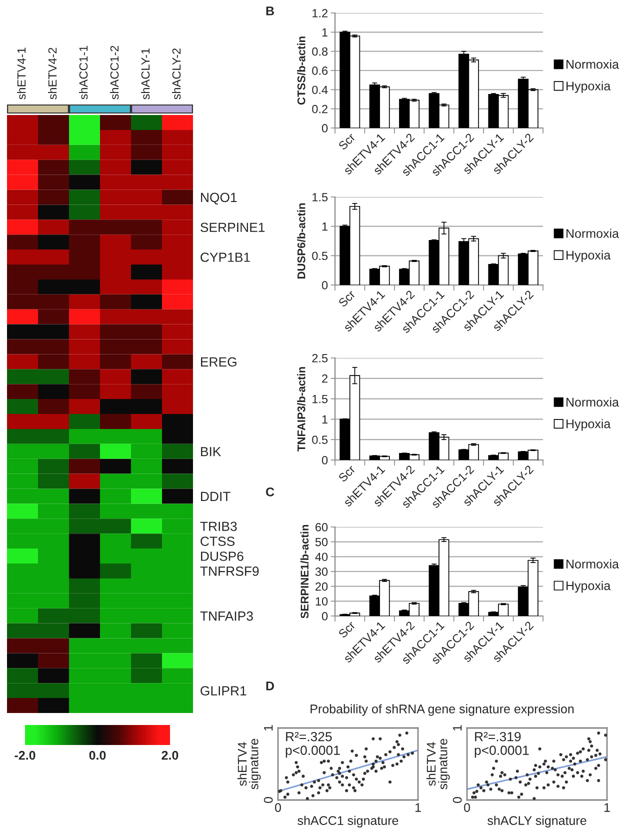 This screenshot has height=838, width=637. What do you see at coordinates (219, 198) in the screenshot?
I see `y-tick-label: NQO1` at bounding box center [219, 198].